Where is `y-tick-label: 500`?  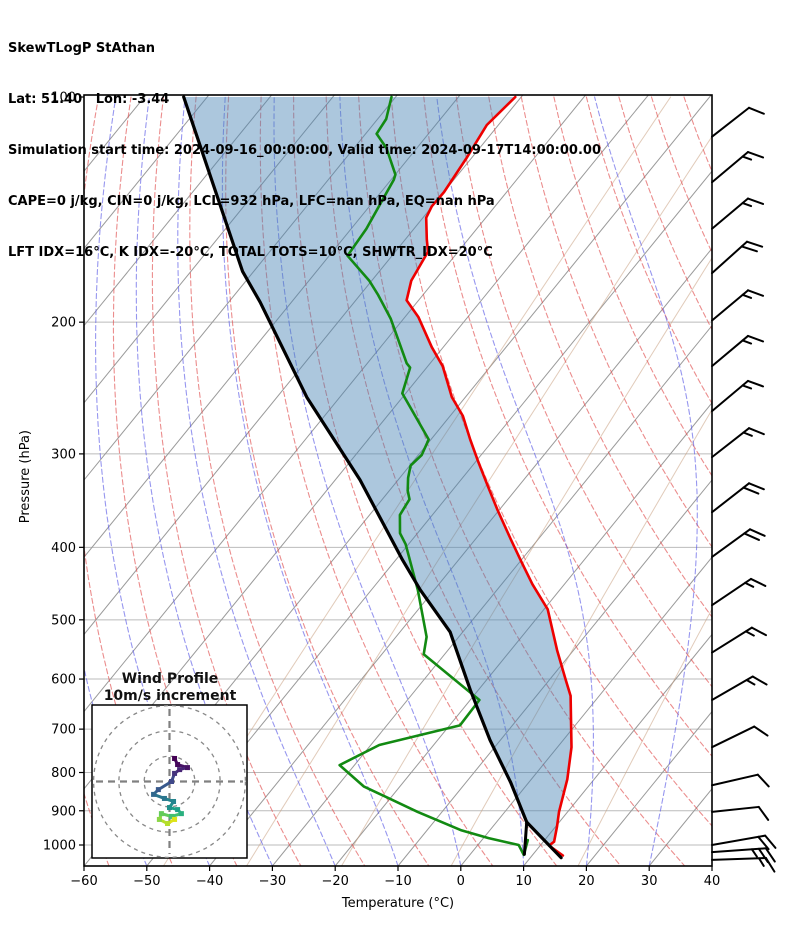
y-tick-label: 500 is located at coordinates (63, 620).